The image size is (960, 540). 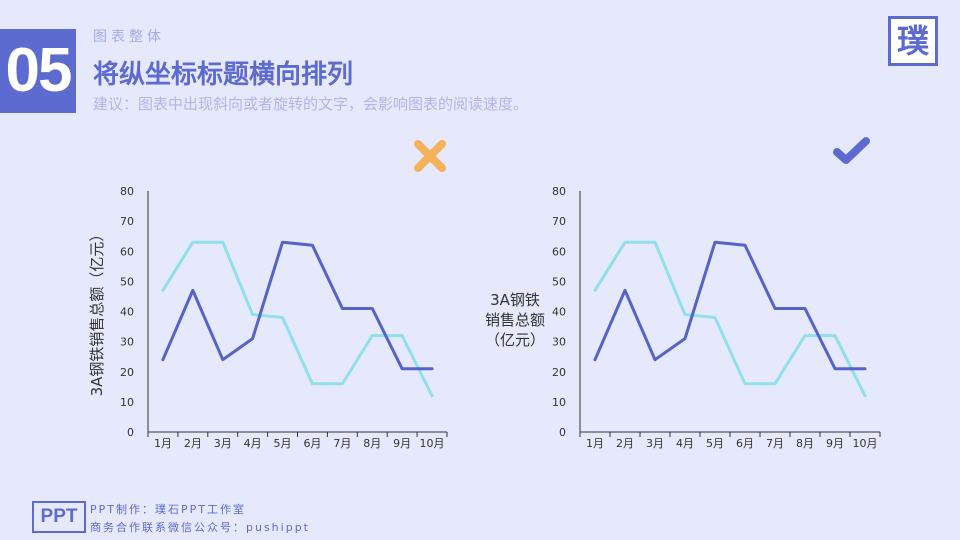 What do you see at coordinates (127, 312) in the screenshot?
I see `chart-1-y-tick-label: 40` at bounding box center [127, 312].